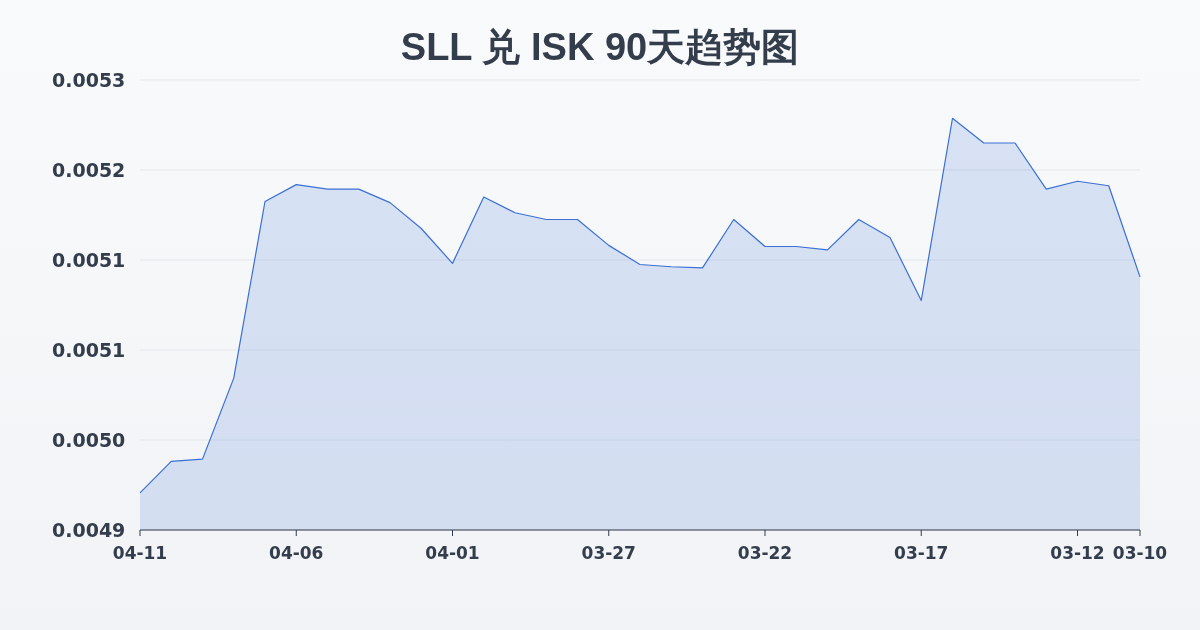  What do you see at coordinates (1077, 553) in the screenshot?
I see `x-tick-label: 03-12` at bounding box center [1077, 553].